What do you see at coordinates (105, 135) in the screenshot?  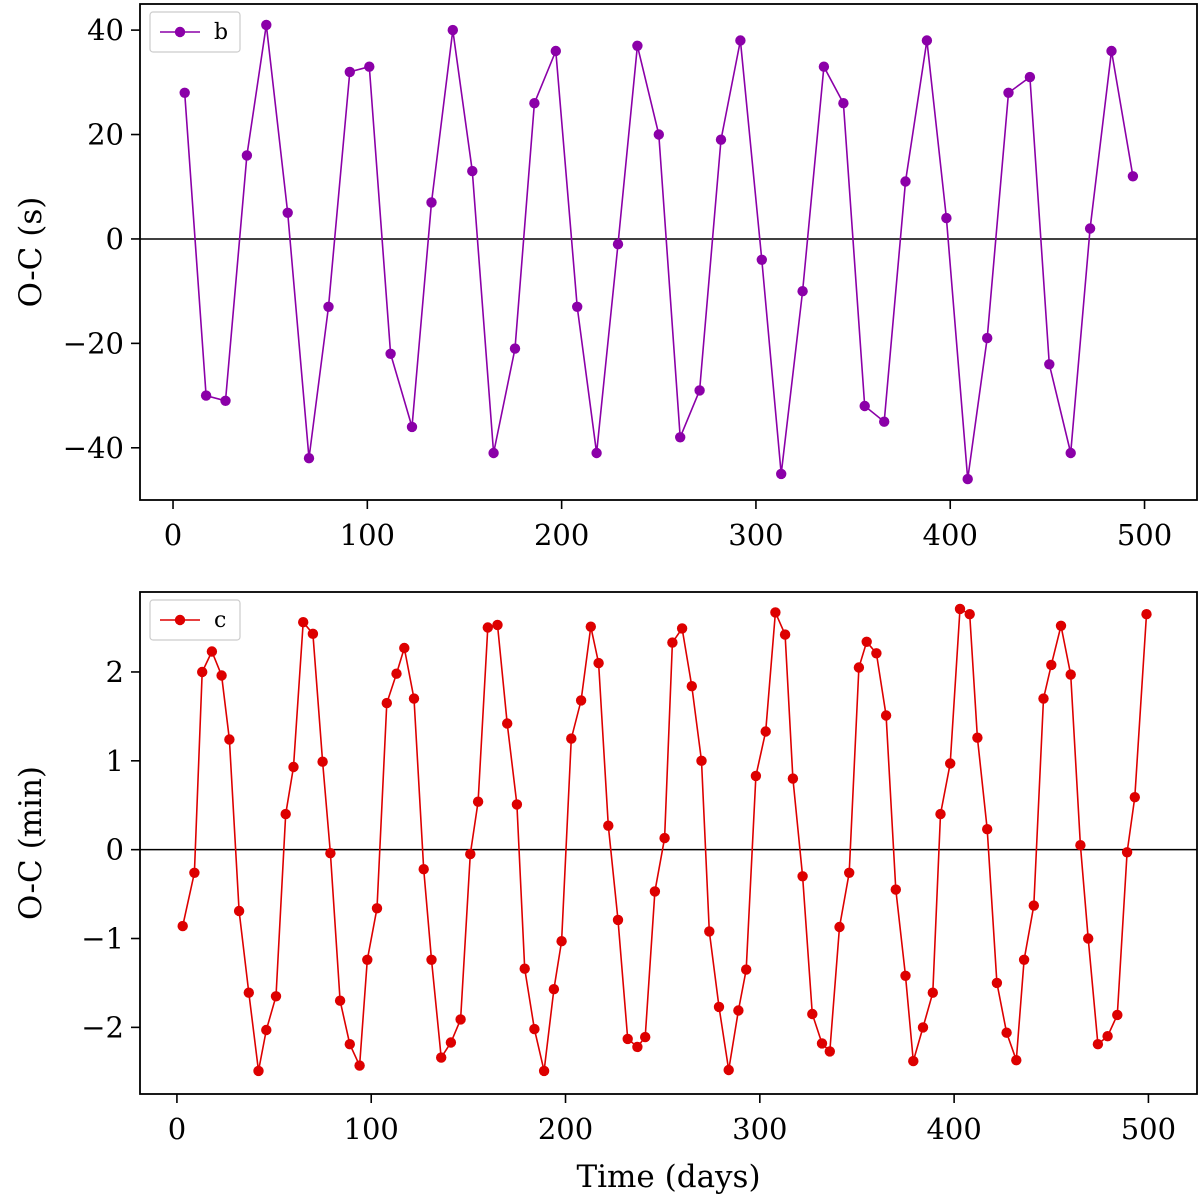 I see `y-tick-label: 20` at bounding box center [105, 135].